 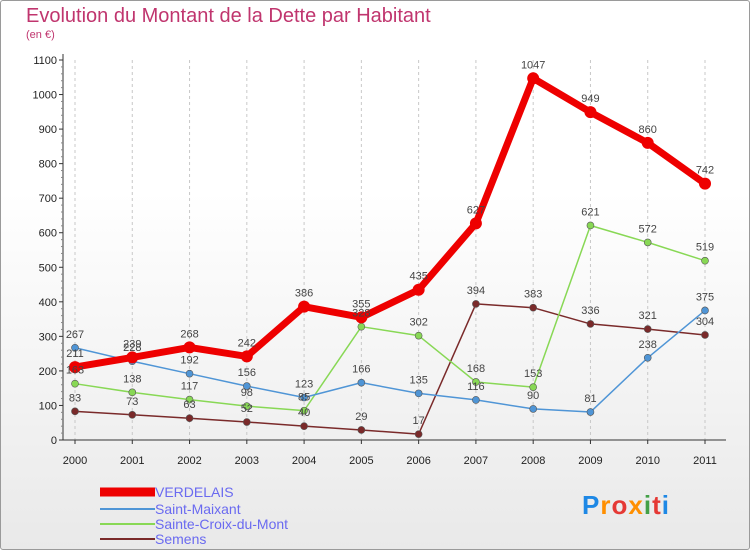 What do you see at coordinates (189, 405) in the screenshot?
I see `data-label: 63` at bounding box center [189, 405].